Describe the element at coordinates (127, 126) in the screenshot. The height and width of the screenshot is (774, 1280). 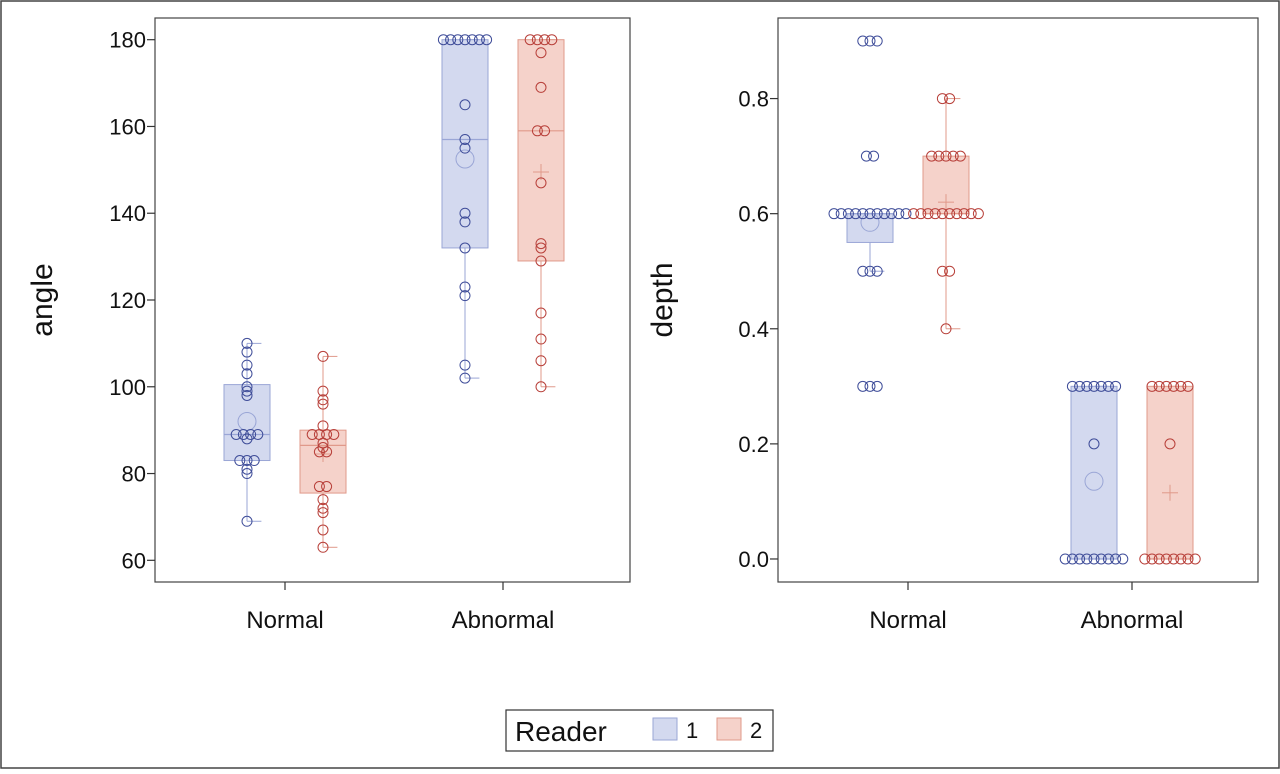
I see `y-tick-label: 160` at that location.